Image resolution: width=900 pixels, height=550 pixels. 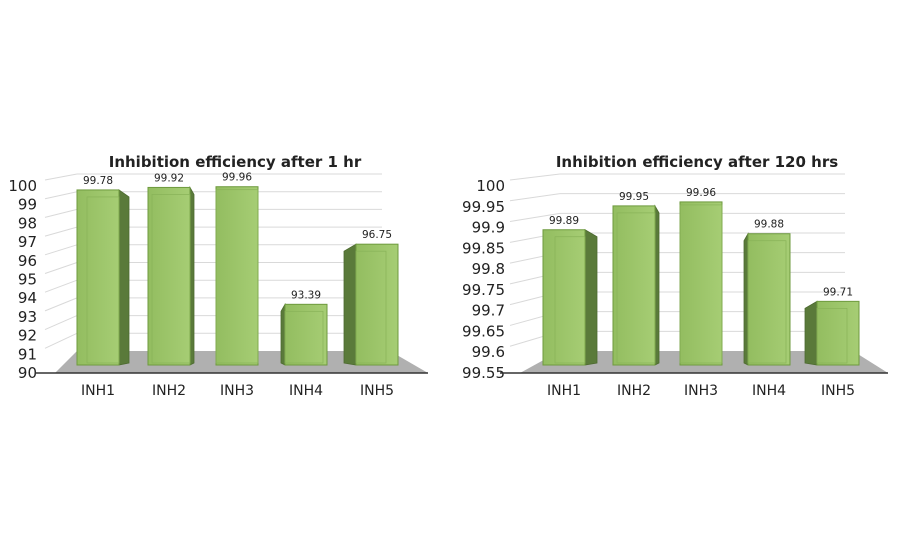 What do you see at coordinates (488, 311) in the screenshot?
I see `y-tick-label: 99.7` at bounding box center [488, 311].